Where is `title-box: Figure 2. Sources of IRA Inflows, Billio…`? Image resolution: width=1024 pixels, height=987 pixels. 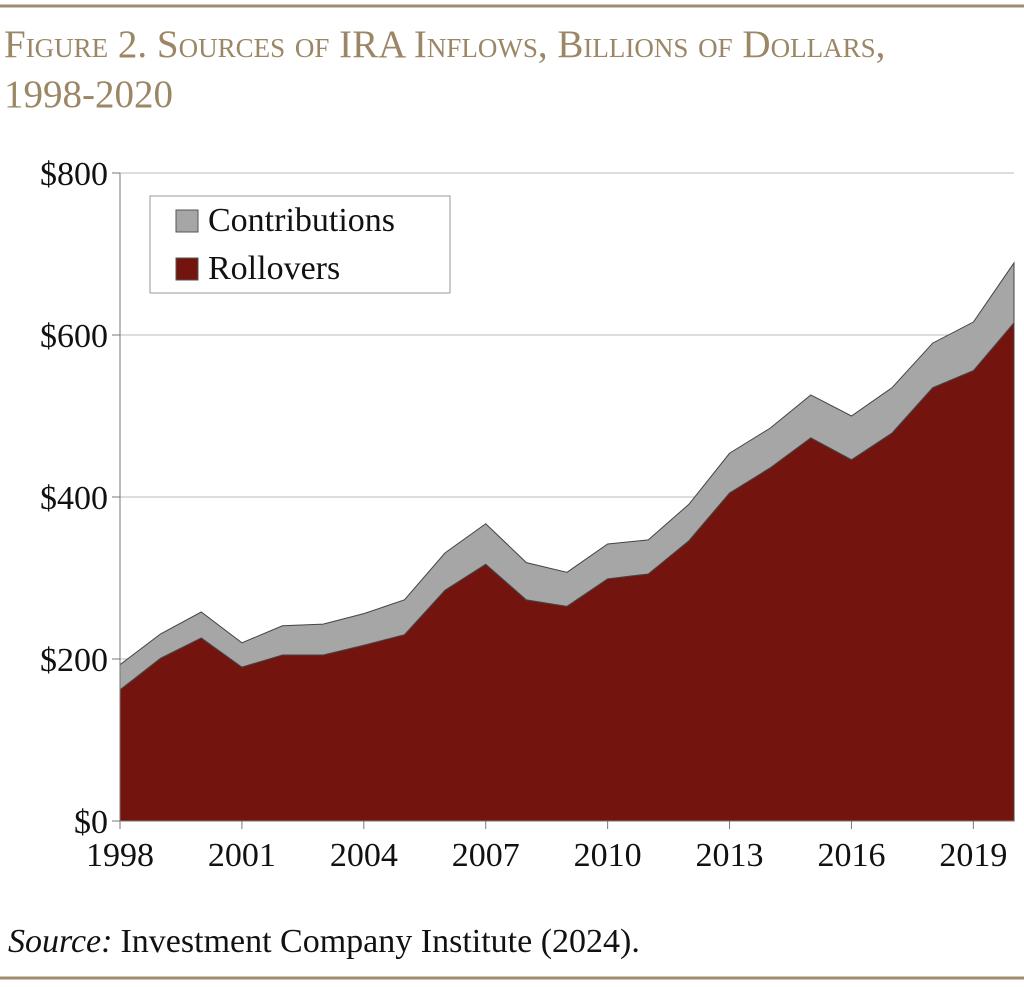 title-box: Figure 2. Sources of IRA Inflows, Billio… is located at coordinates (445, 69).